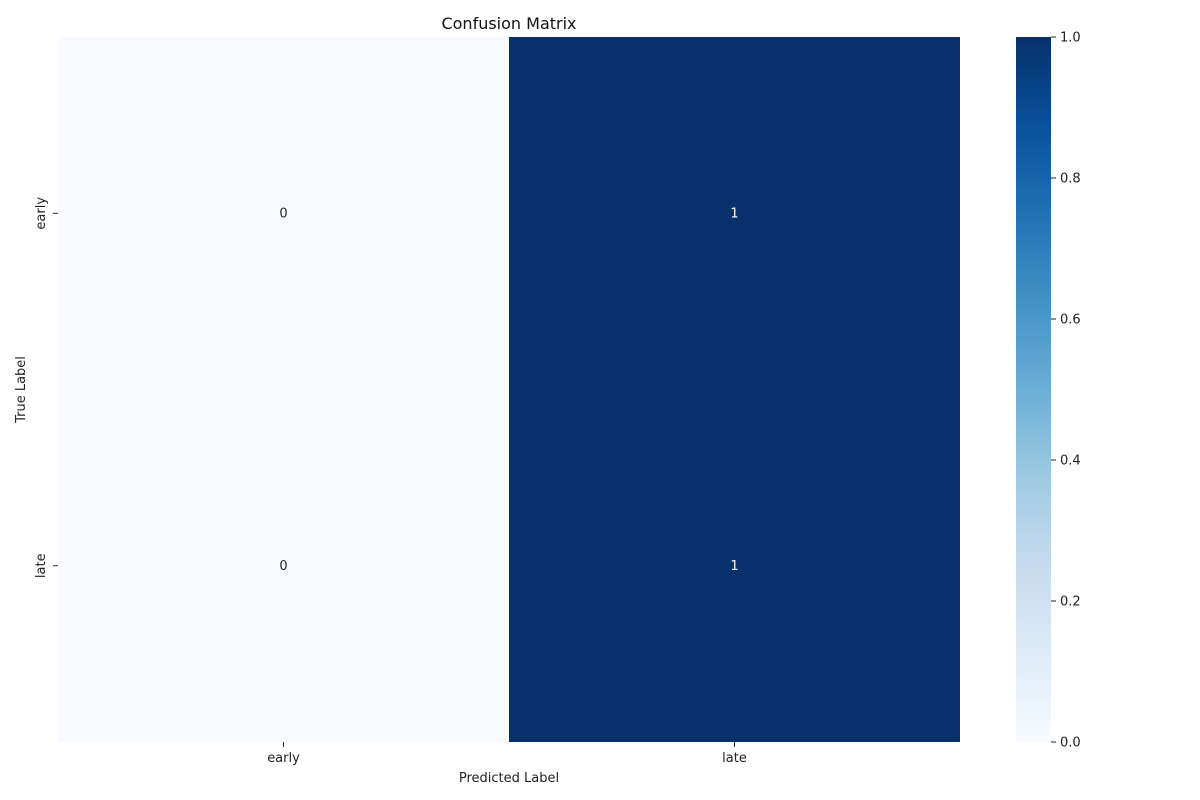 The height and width of the screenshot is (800, 1200). I want to click on y-tick-label: early, so click(41, 213).